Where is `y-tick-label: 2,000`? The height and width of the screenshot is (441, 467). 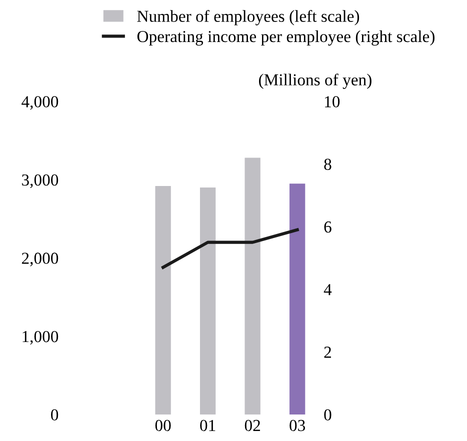
y-tick-label: 2,000 is located at coordinates (40, 259).